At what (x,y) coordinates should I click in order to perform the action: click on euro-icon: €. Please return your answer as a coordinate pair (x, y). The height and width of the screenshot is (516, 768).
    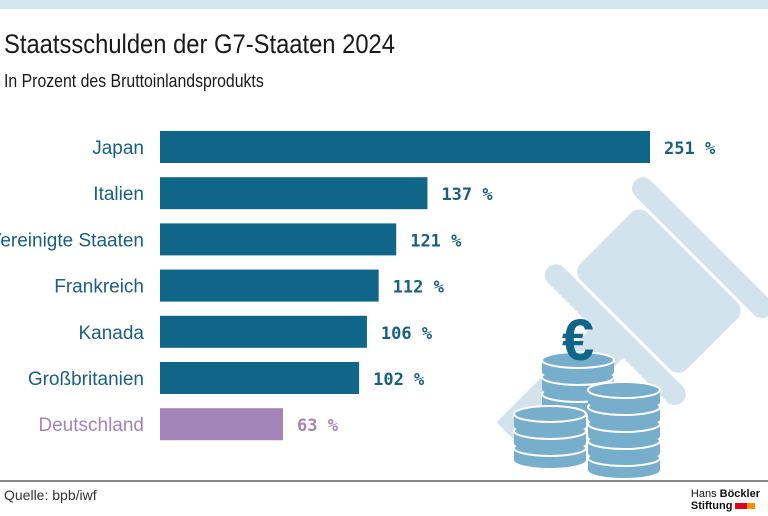
    Looking at the image, I should click on (578, 340).